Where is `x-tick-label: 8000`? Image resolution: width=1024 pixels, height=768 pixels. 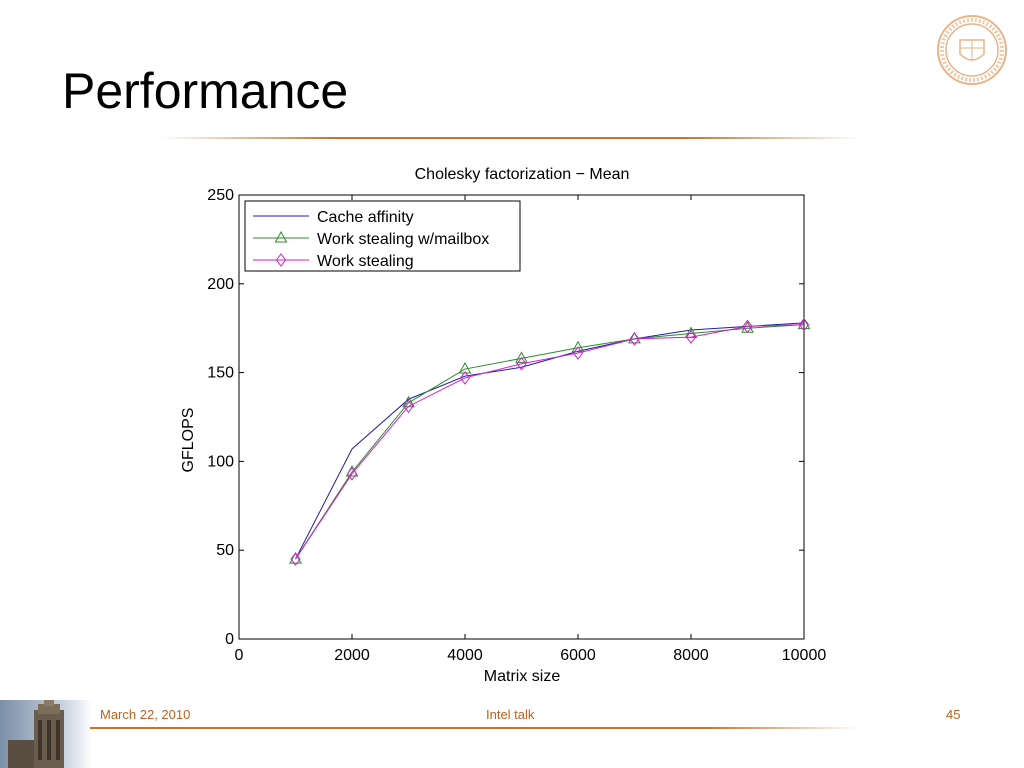
x-tick-label: 8000 is located at coordinates (691, 655).